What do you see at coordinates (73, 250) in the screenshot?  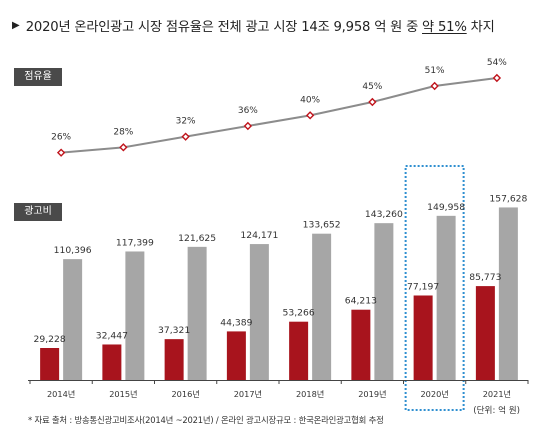 I see `total-bar-label: 110,396` at bounding box center [73, 250].